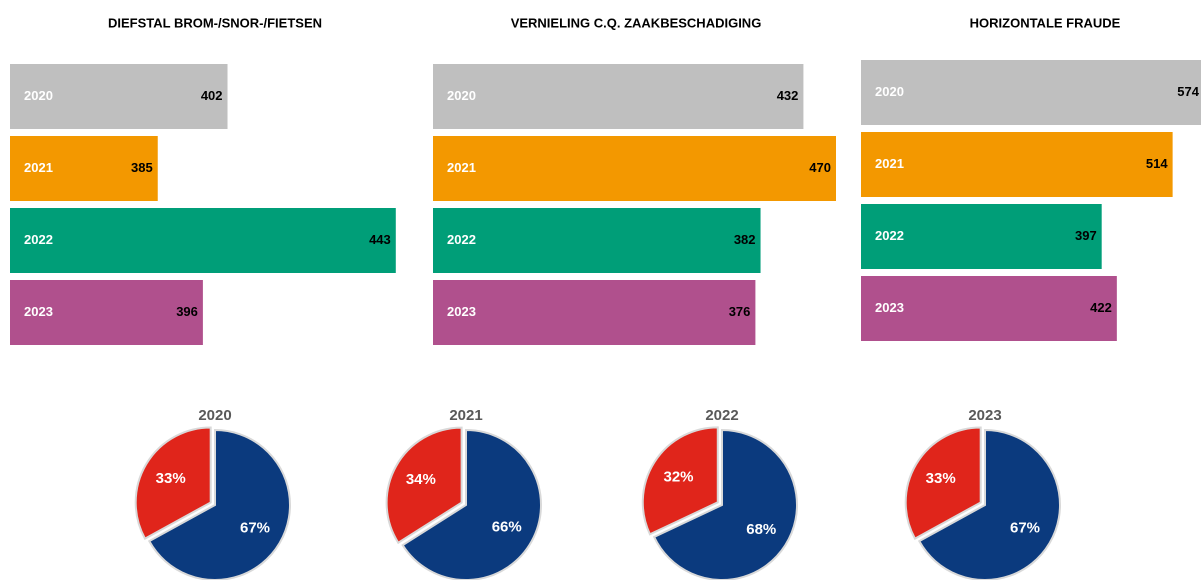  I want to click on value-label: 396, so click(187, 311).